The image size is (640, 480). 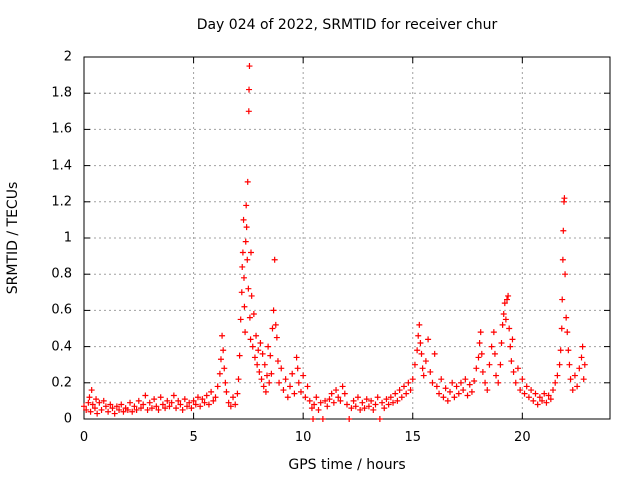 I want to click on x-axis-label: GPS time / hours, so click(x=347, y=465).